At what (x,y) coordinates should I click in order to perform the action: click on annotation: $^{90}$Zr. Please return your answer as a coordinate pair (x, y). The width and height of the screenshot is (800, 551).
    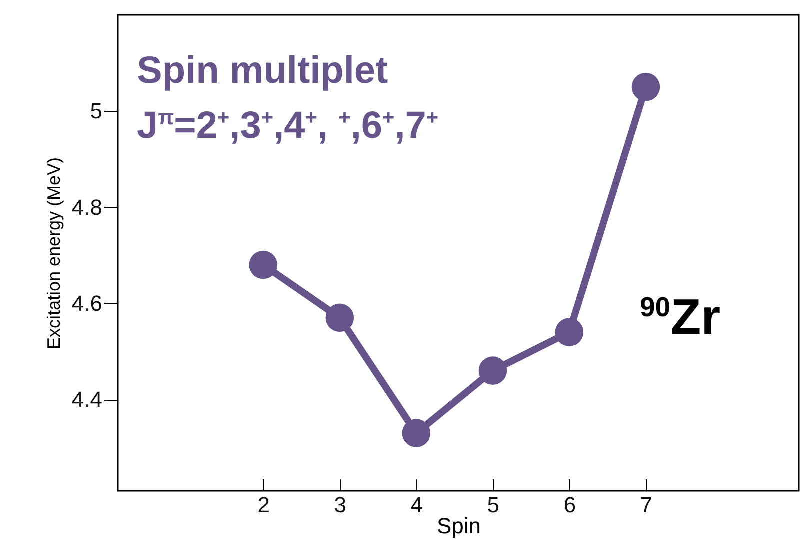
    Looking at the image, I should click on (680, 317).